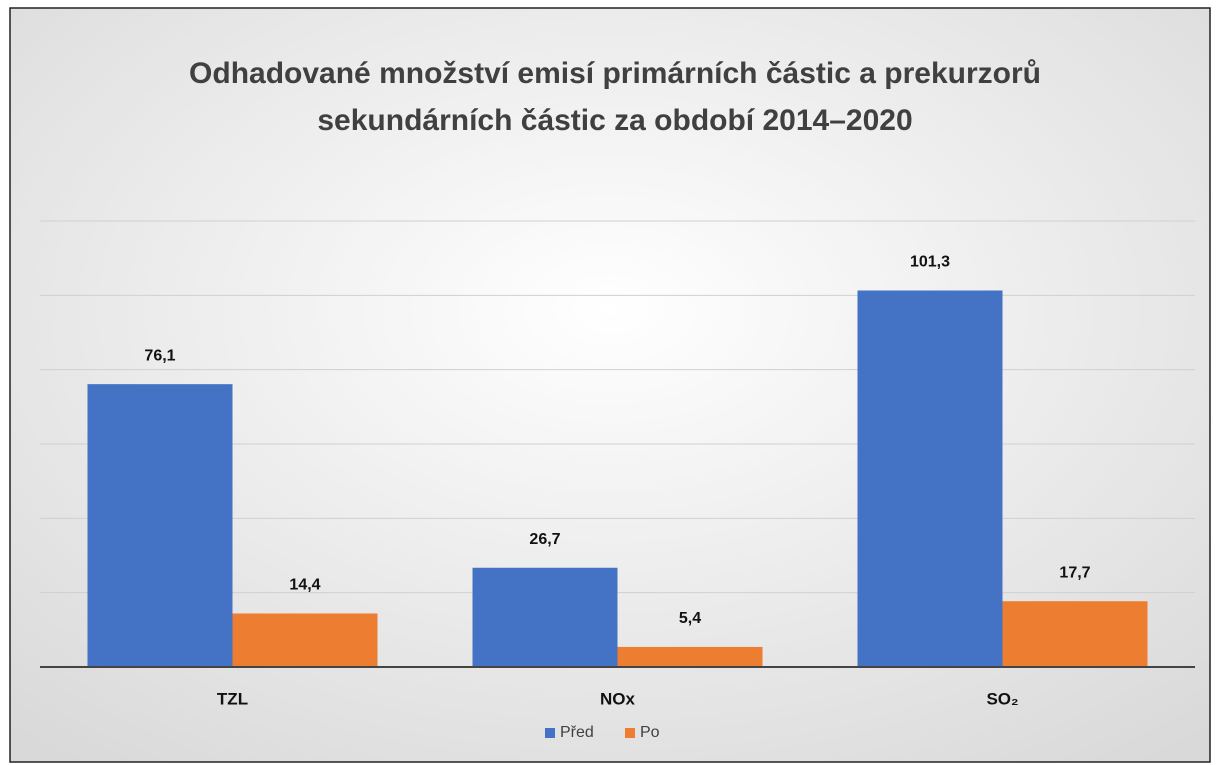 This screenshot has height=765, width=1221. I want to click on data-label: 5,4, so click(690, 618).